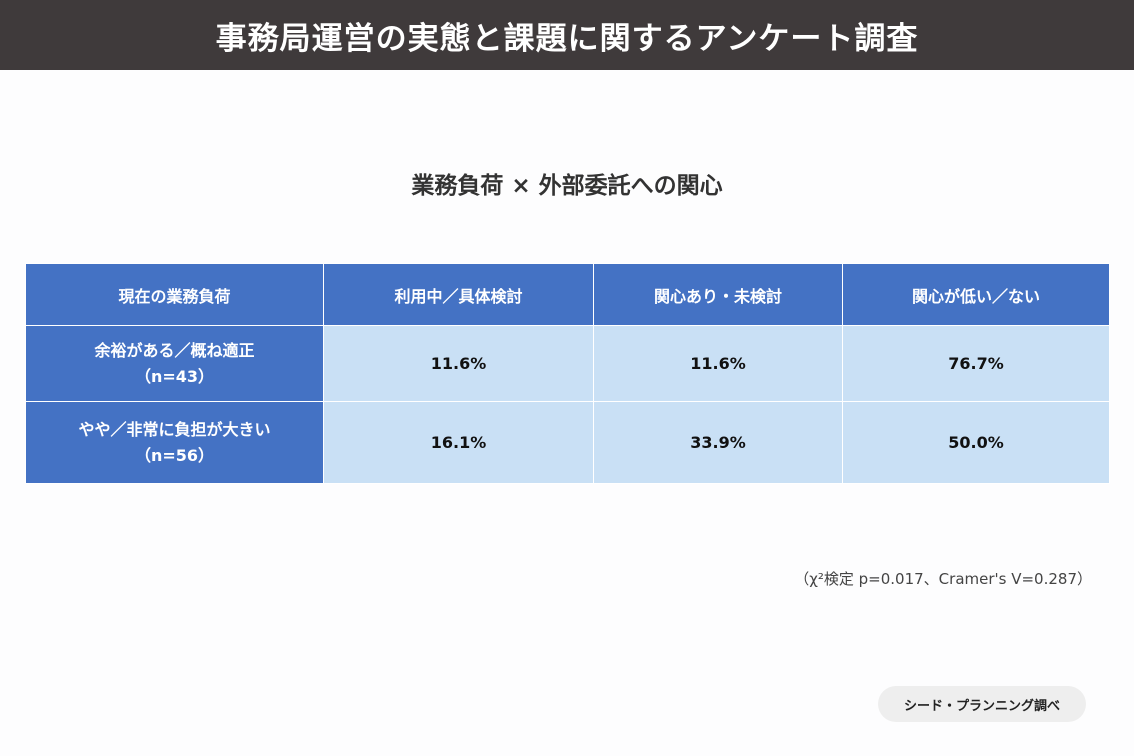 Image resolution: width=1134 pixels, height=756 pixels. What do you see at coordinates (976, 294) in the screenshot?
I see `column-header-not-interested: 関心が低い／ない` at bounding box center [976, 294].